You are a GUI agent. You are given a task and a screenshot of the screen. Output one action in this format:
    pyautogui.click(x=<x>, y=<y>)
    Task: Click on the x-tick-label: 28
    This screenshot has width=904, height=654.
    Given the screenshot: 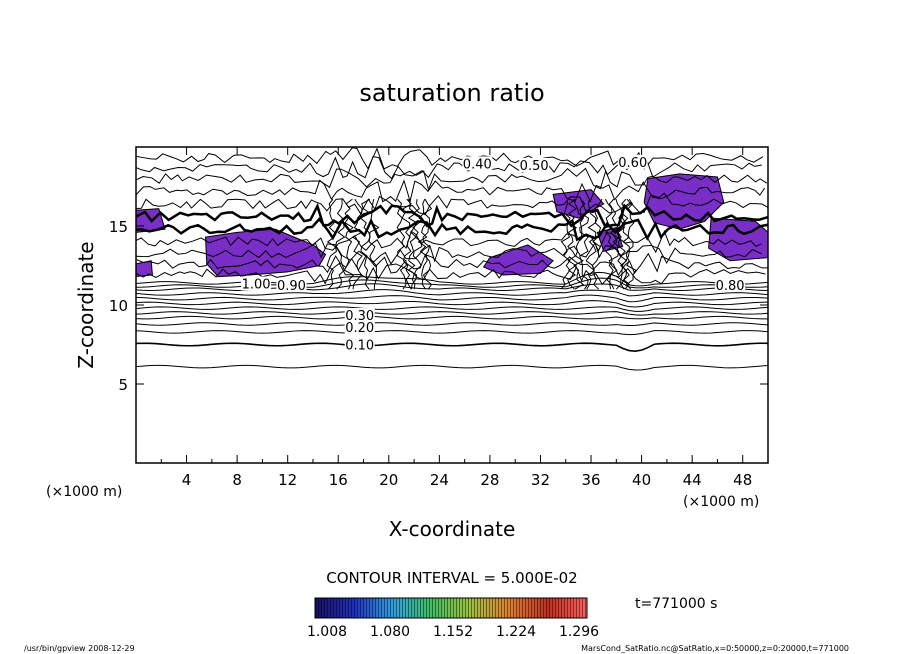 What is the action you would take?
    pyautogui.click(x=489, y=480)
    